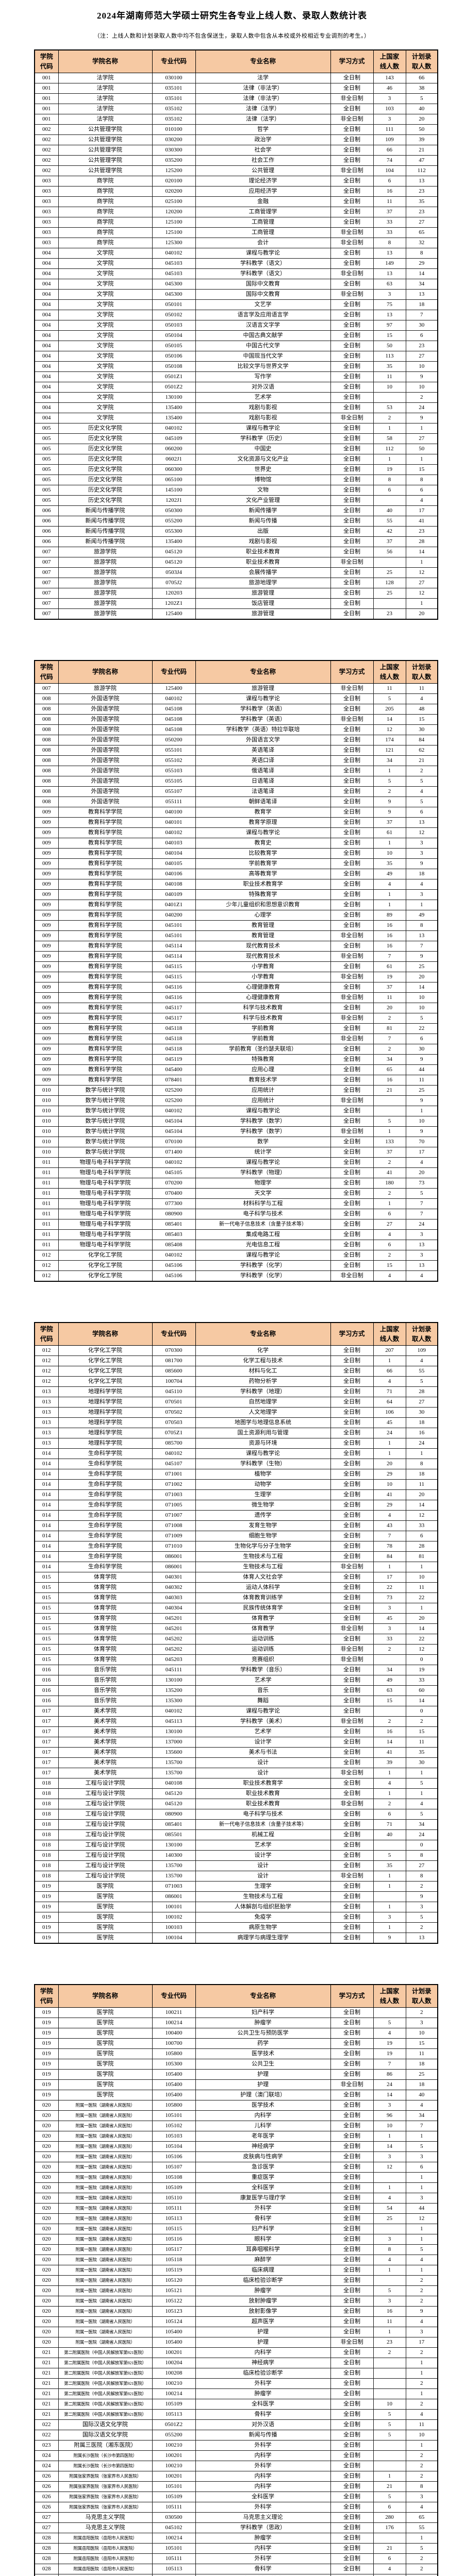 Image resolution: width=464 pixels, height=2576 pixels. Describe the element at coordinates (174, 781) in the screenshot. I see `table-cell: 055105` at that location.